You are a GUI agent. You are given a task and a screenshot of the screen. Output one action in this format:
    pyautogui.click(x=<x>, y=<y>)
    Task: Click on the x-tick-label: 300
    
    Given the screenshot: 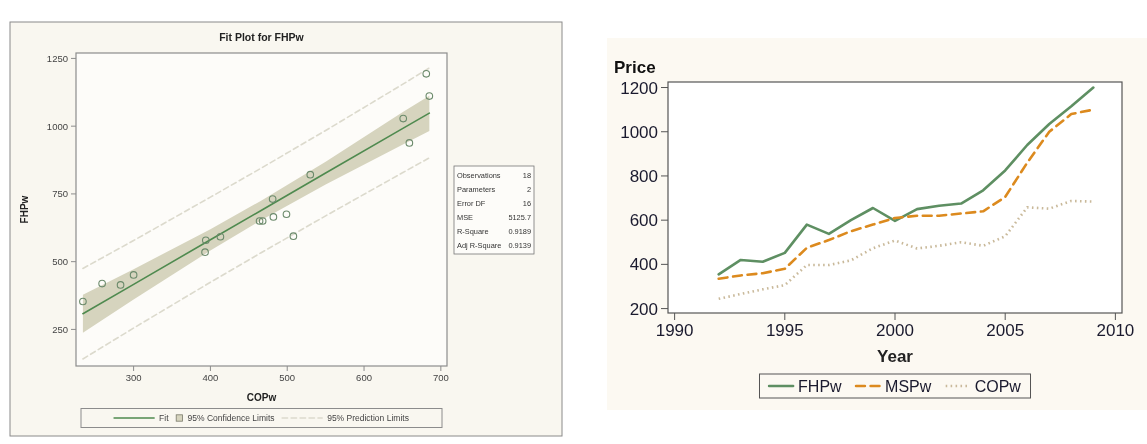 What is the action you would take?
    pyautogui.click(x=133, y=378)
    